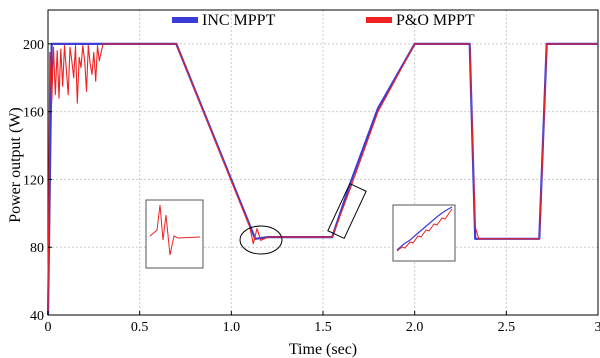 Image resolution: width=600 pixels, height=358 pixels. I want to click on annotations, so click(300, 225).